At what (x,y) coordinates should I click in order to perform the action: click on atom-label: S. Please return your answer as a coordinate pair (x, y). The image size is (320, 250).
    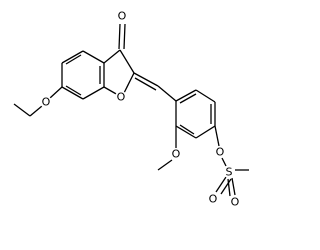
    Looking at the image, I should click on (229, 172).